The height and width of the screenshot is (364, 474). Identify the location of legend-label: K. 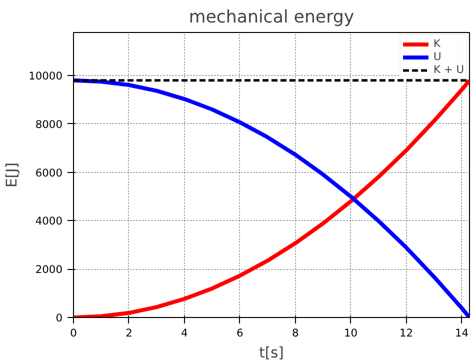
(438, 43).